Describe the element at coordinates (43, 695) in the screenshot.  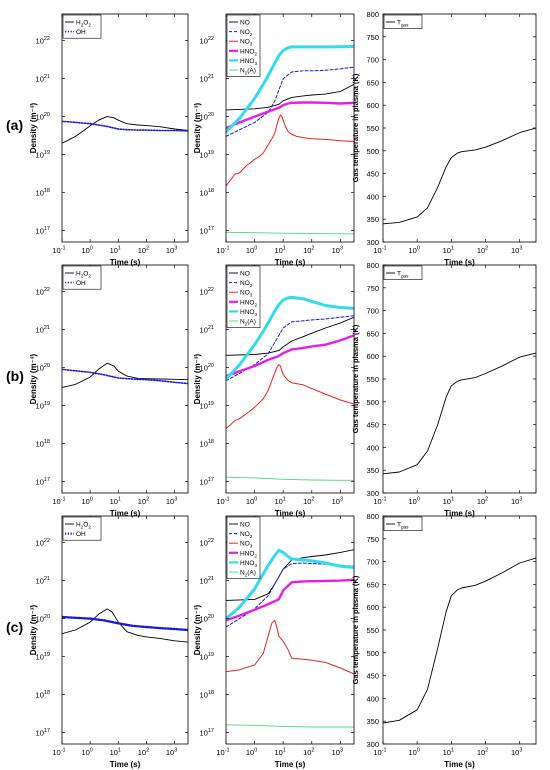
I see `y-tick-label: 1018` at that location.